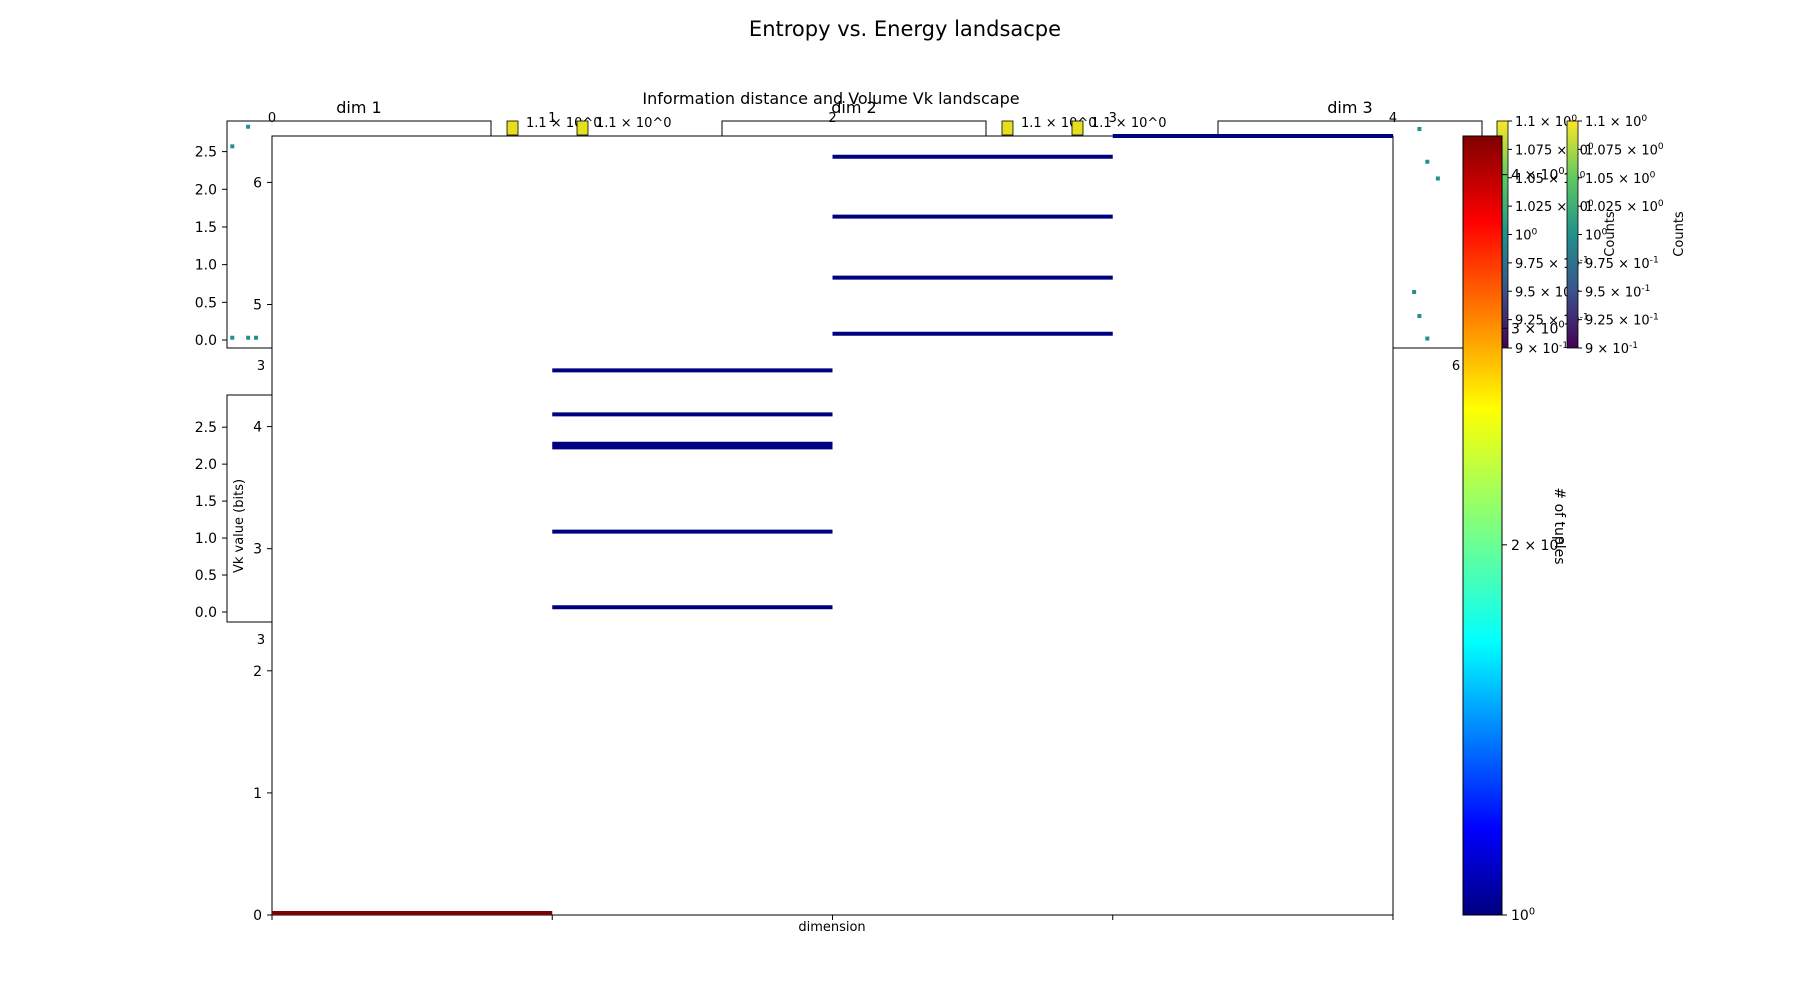 Image resolution: width=1800 pixels, height=1000 pixels. I want to click on dim-1-title: dim 1, so click(358, 107).